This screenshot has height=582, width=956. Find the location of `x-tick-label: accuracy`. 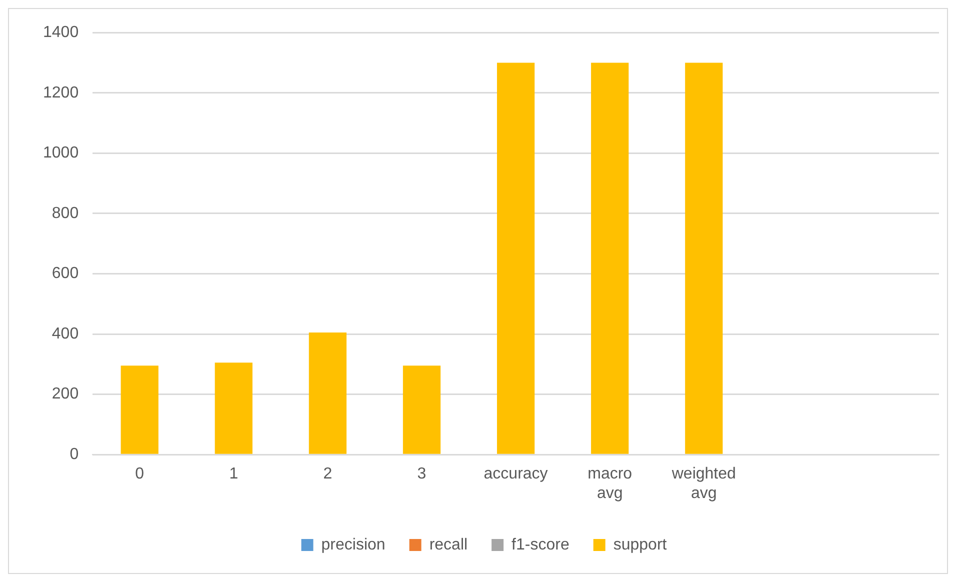

x-tick-label: accuracy is located at coordinates (516, 474).